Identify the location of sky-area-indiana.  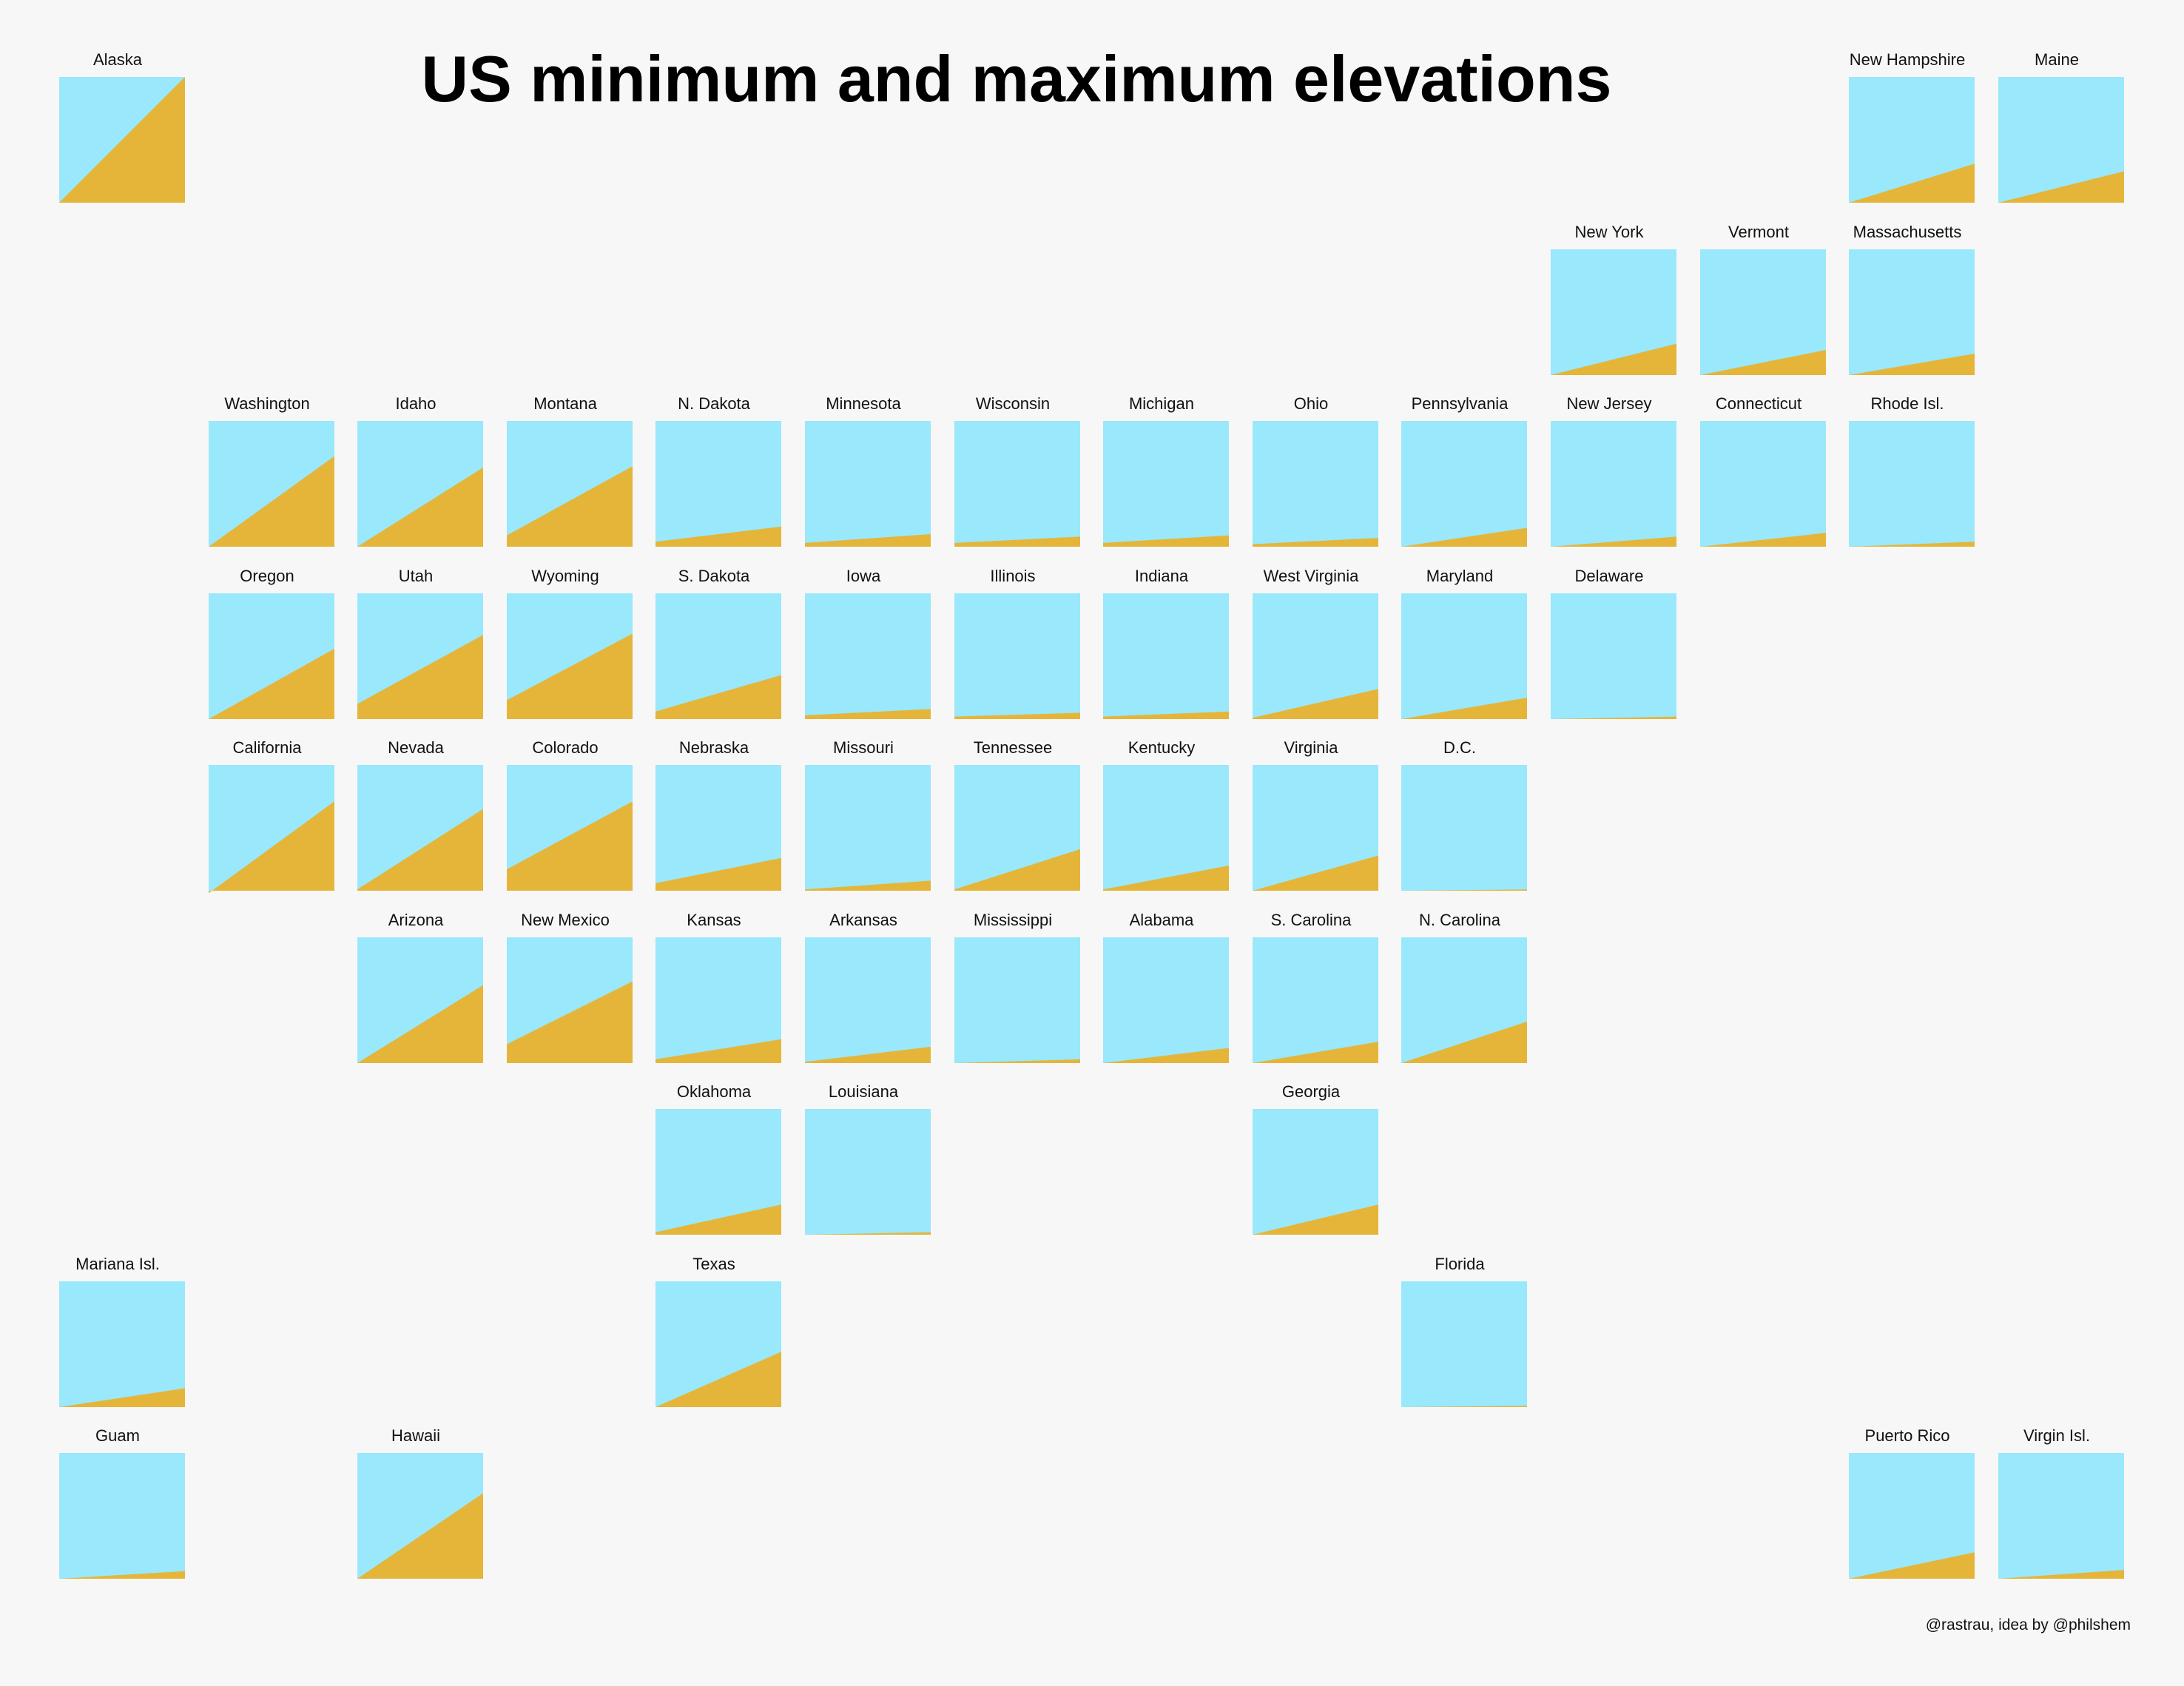
(1166, 656).